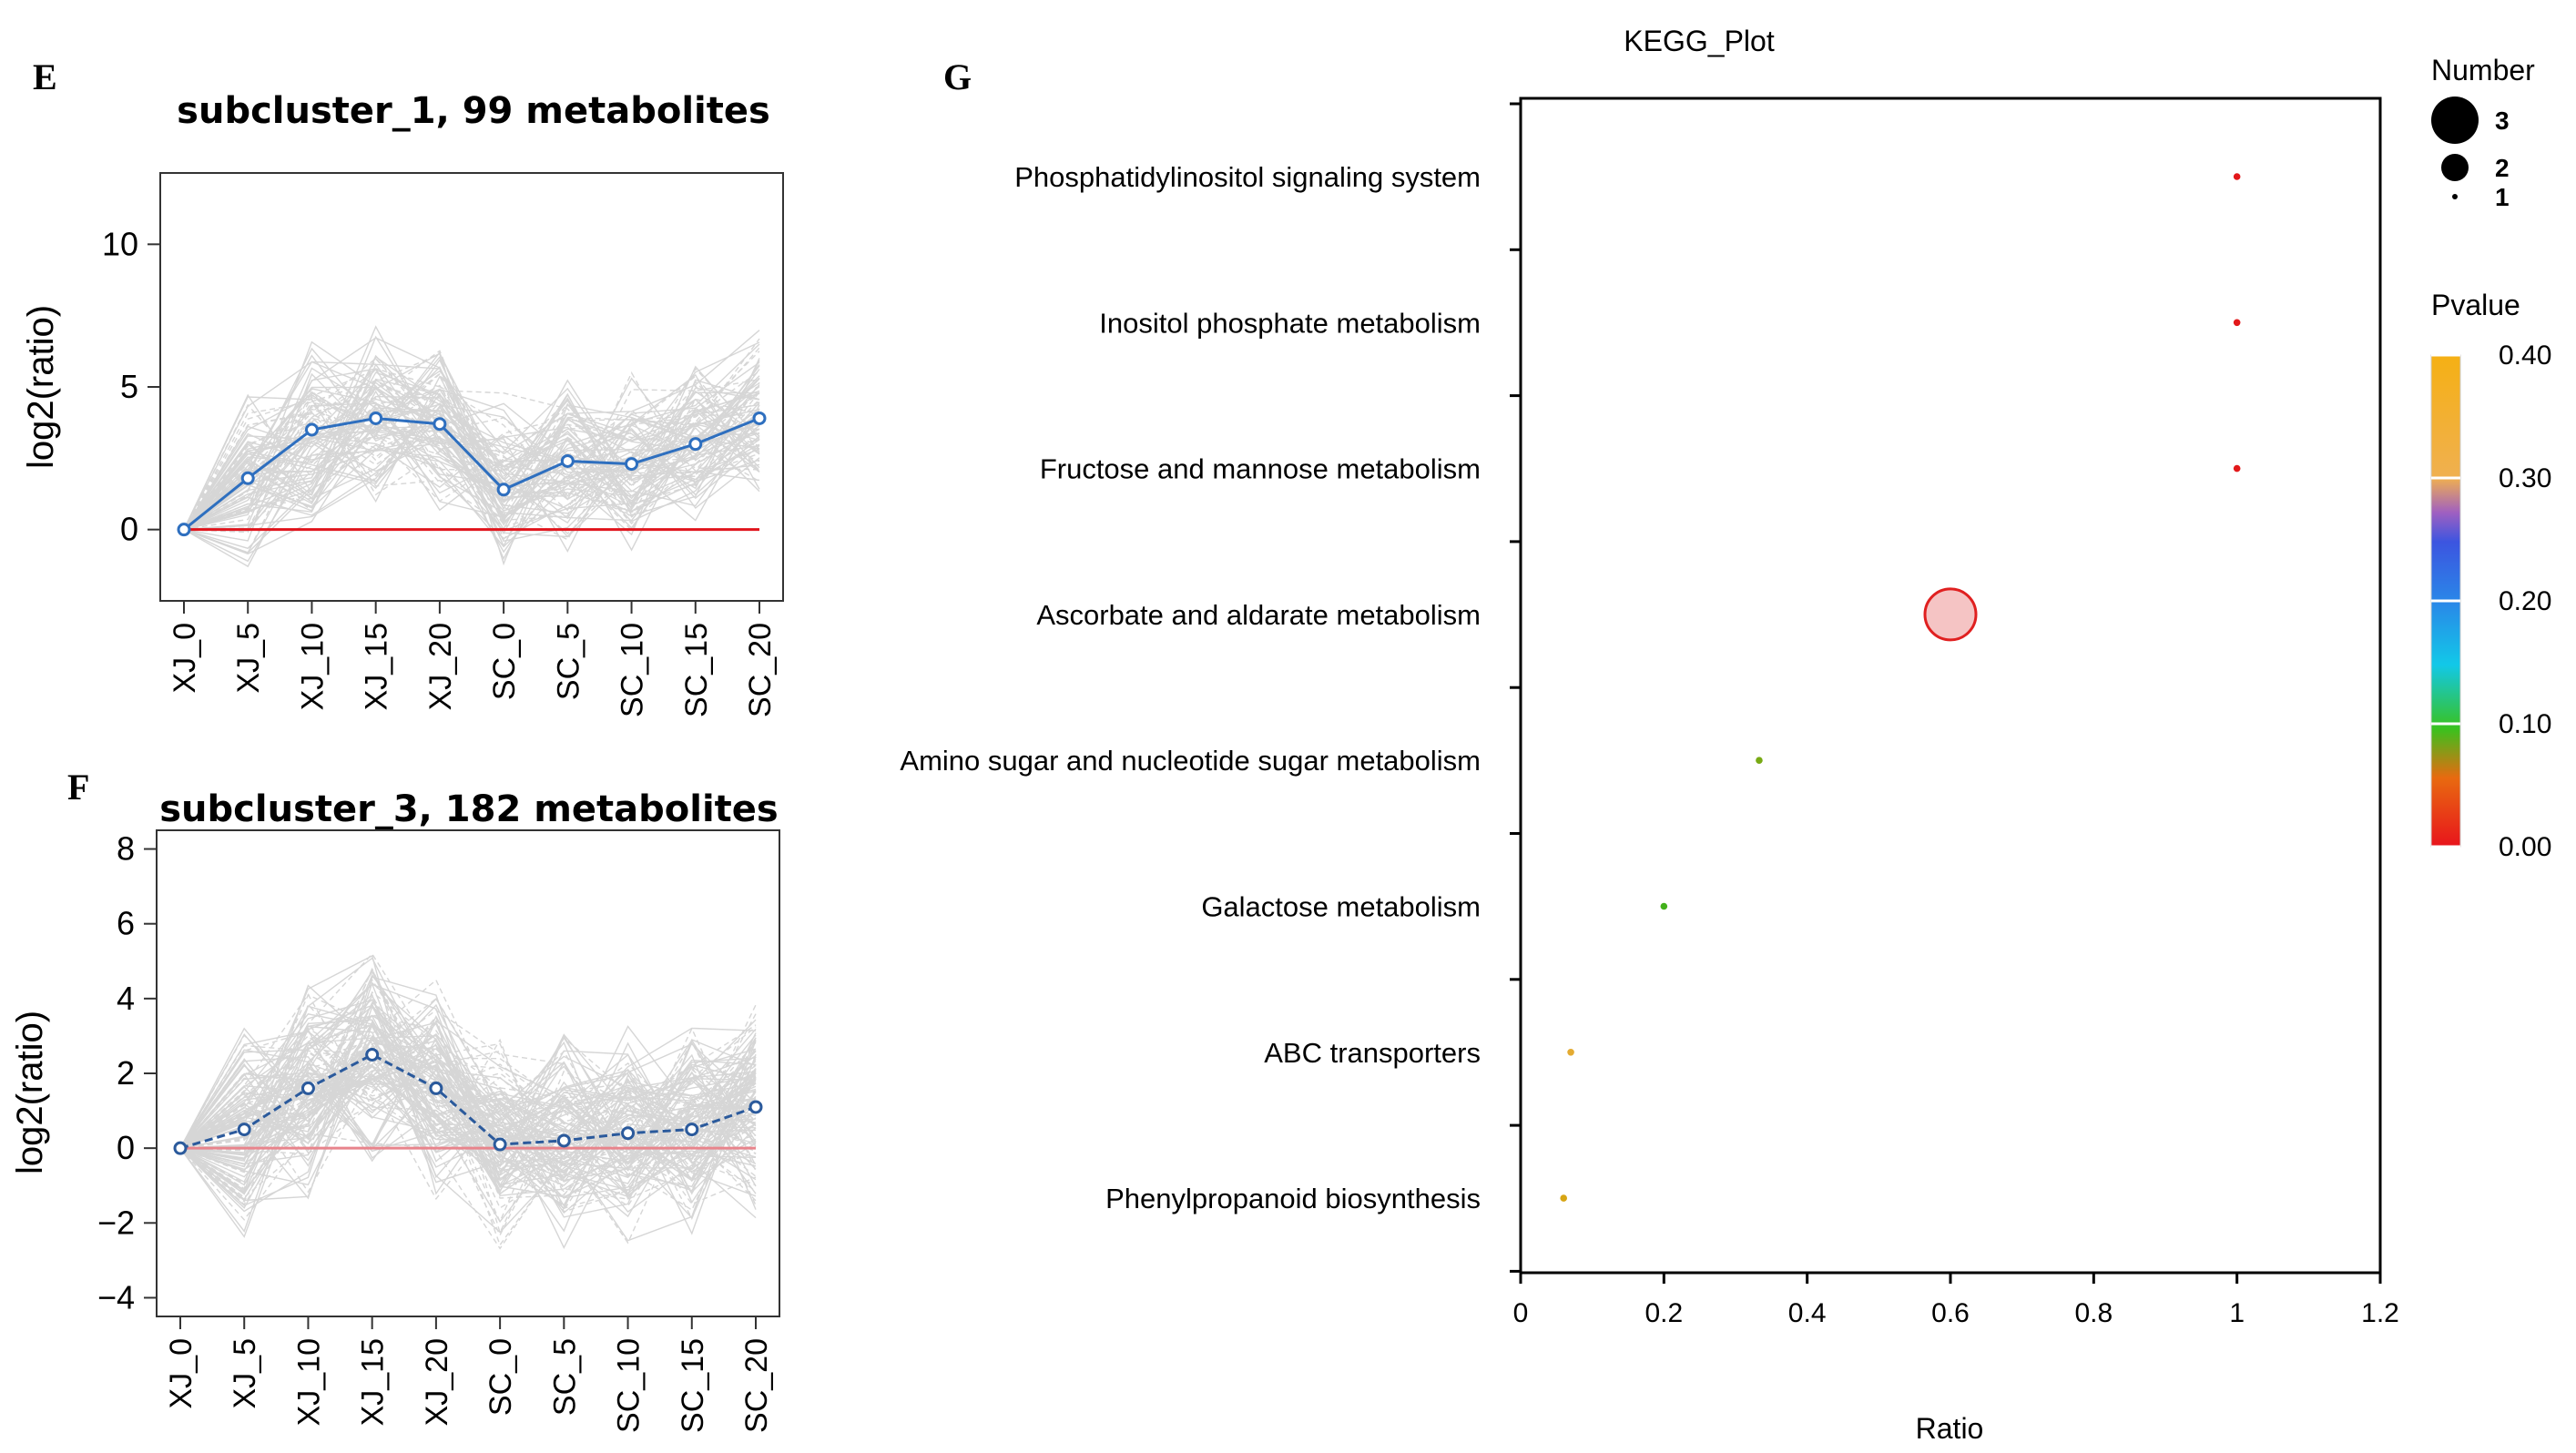  What do you see at coordinates (2483, 70) in the screenshot?
I see `size-legend-title: Number` at bounding box center [2483, 70].